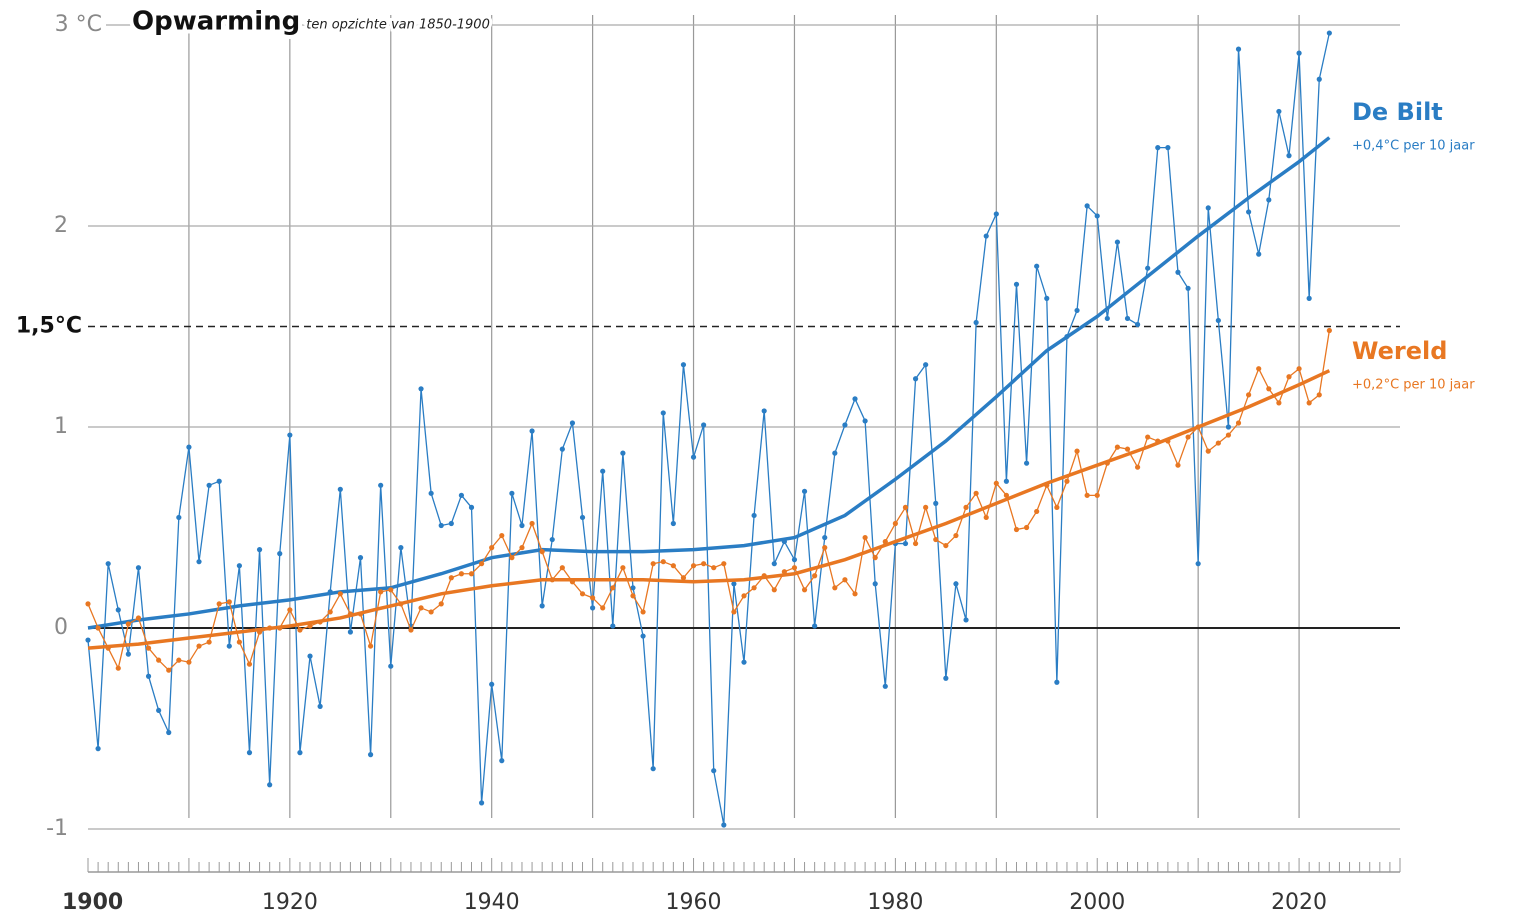 The image size is (1519, 920). What do you see at coordinates (1413, 146) in the screenshot?
I see `trend-label: +0,4°C per 10 jaar` at bounding box center [1413, 146].